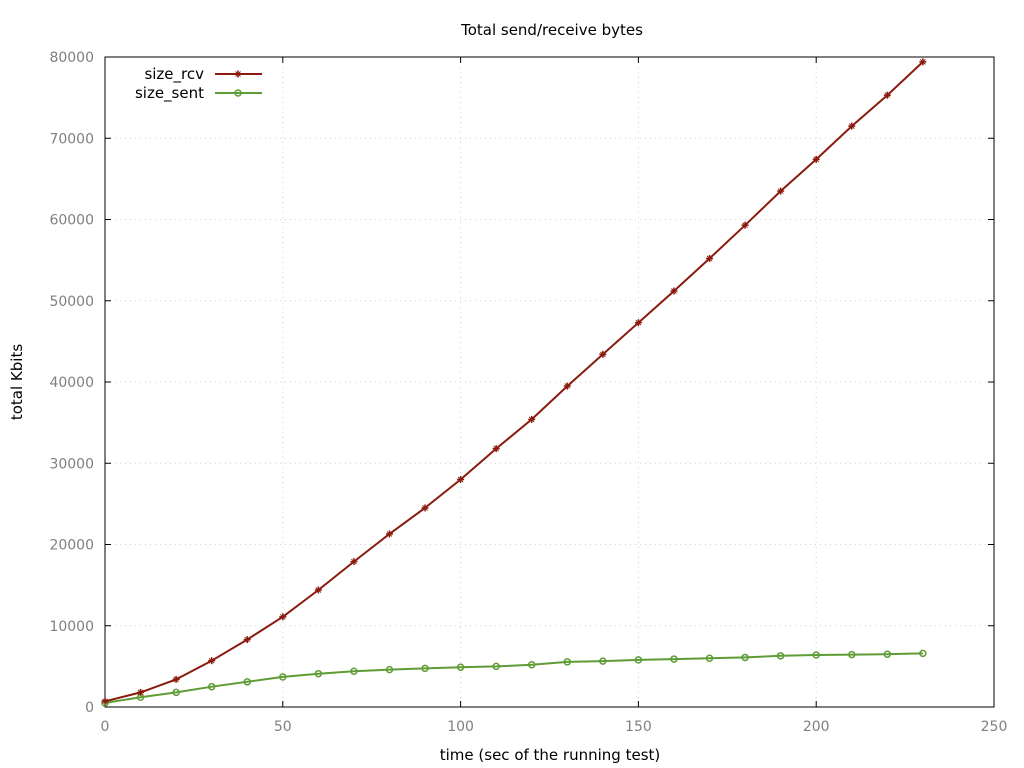 The width and height of the screenshot is (1024, 768). I want to click on legend-label: size_sent, so click(169, 93).